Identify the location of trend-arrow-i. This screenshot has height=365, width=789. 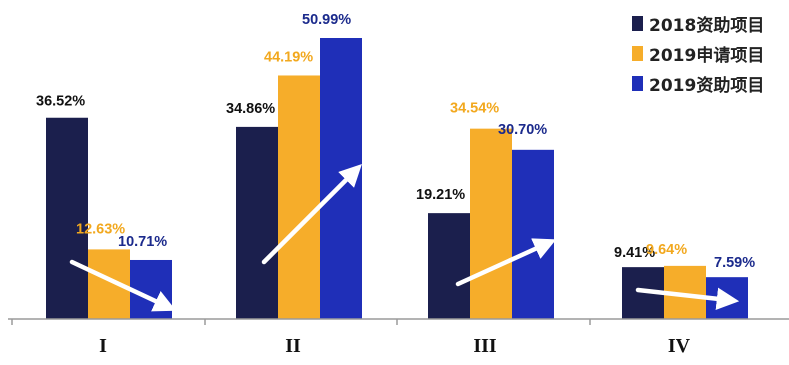
(123, 285).